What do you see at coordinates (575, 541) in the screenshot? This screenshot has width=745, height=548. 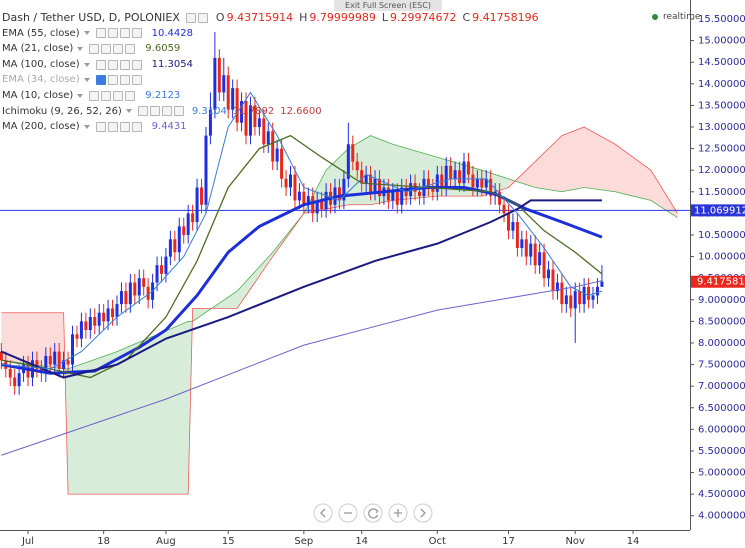 I see `x-tick-label: Nov` at bounding box center [575, 541].